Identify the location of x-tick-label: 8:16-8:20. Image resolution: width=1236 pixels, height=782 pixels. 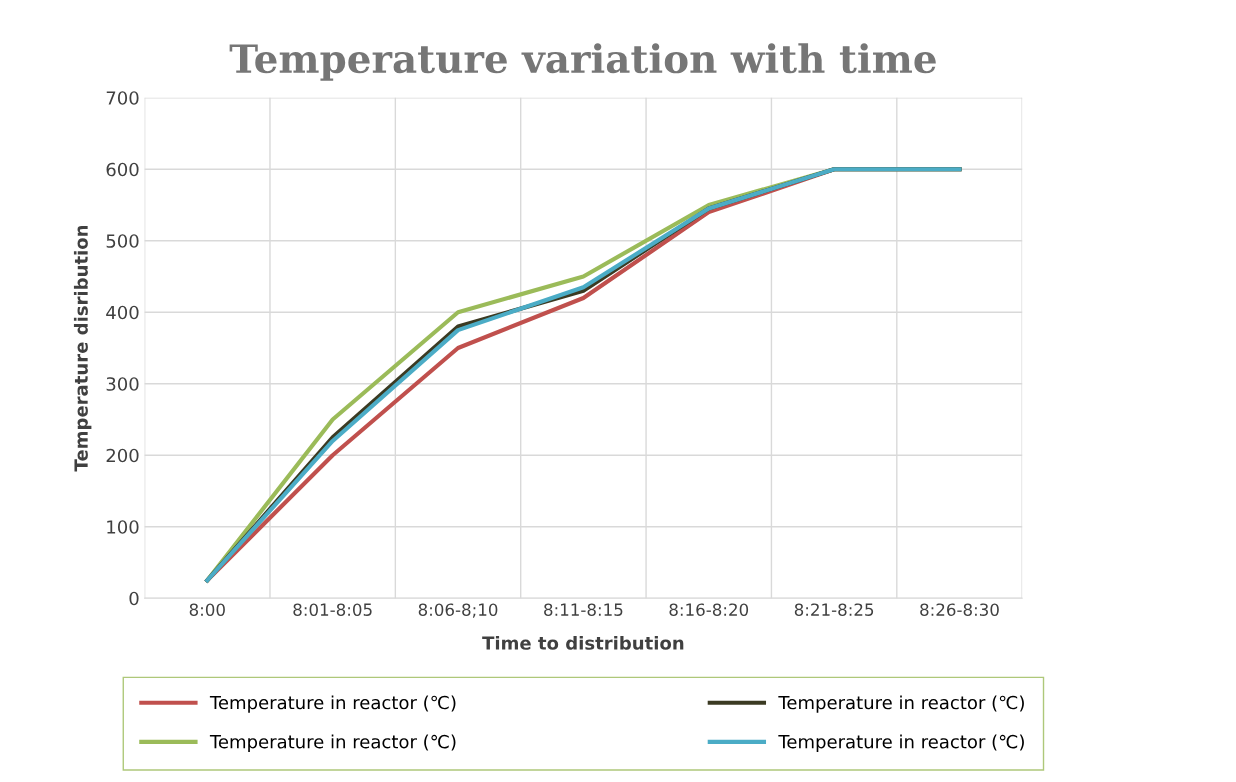
(709, 609).